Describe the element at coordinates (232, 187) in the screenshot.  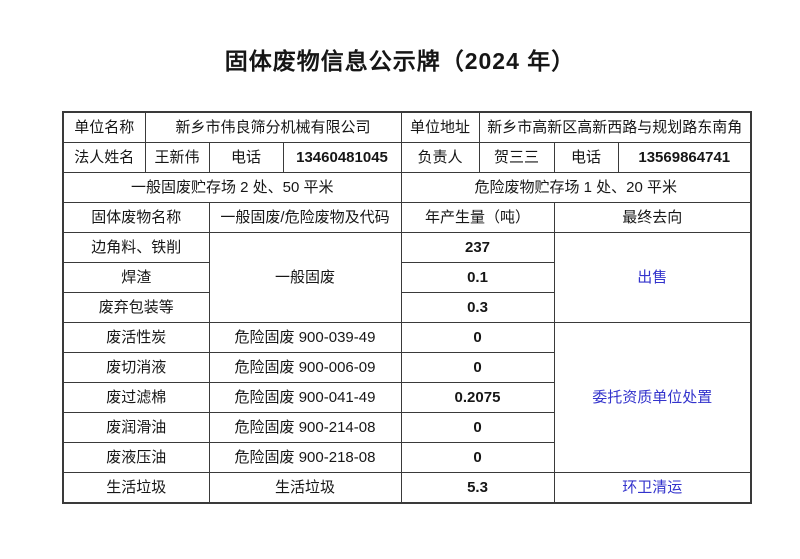
I see `general-storage-info: 一般固废贮存场 2 处、50 平米` at that location.